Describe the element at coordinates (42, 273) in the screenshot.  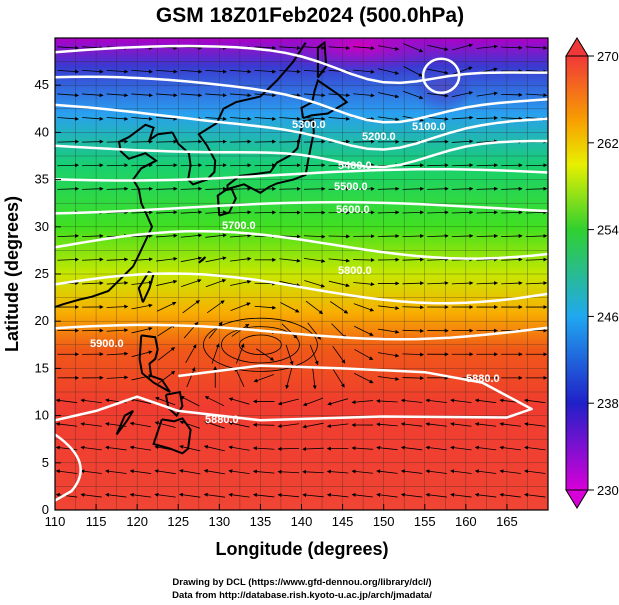
I see `y-tick-label: 25` at that location.